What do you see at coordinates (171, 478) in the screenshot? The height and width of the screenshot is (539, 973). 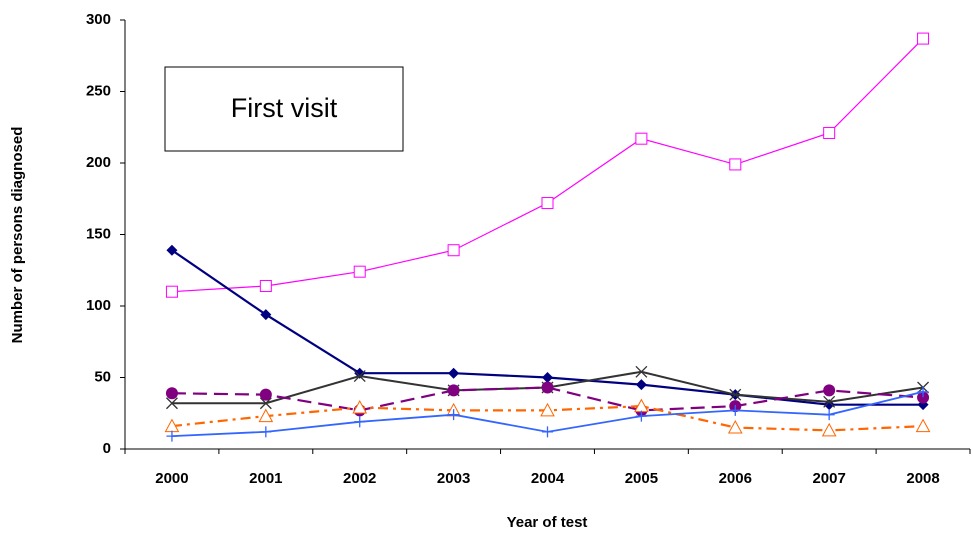 I see `x-tick-label: 2000` at bounding box center [171, 478].